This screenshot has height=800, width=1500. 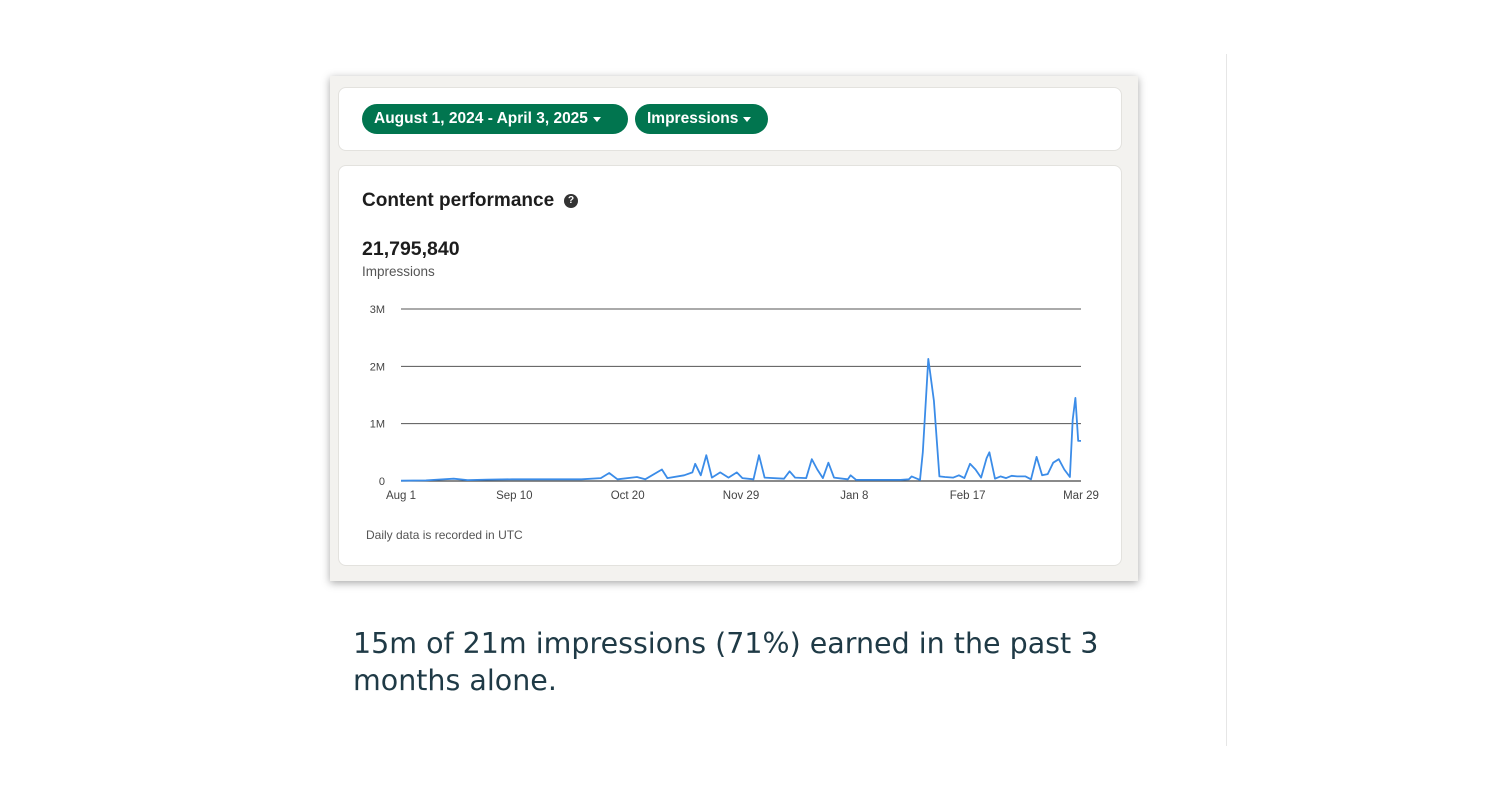 What do you see at coordinates (411, 249) in the screenshot?
I see `total-impressions-value: 21,795,840` at bounding box center [411, 249].